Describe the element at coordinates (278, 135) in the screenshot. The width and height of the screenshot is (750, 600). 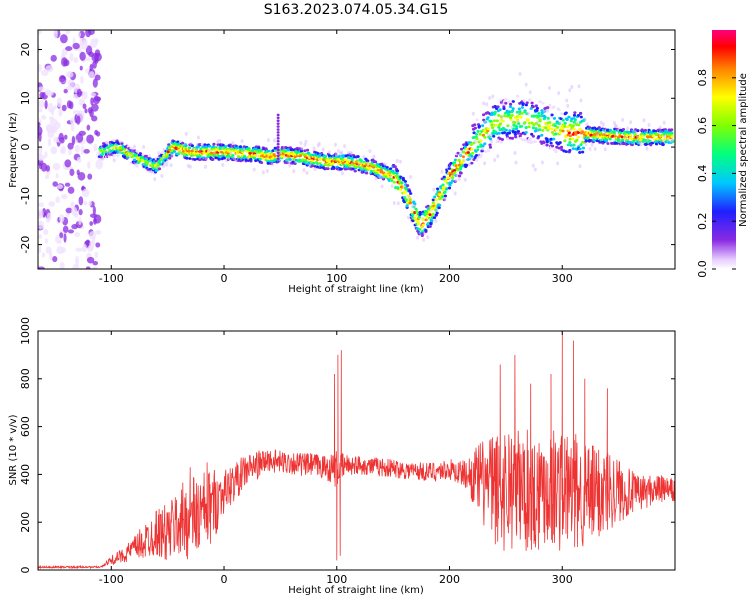
I see `spectrogram-streak` at that location.